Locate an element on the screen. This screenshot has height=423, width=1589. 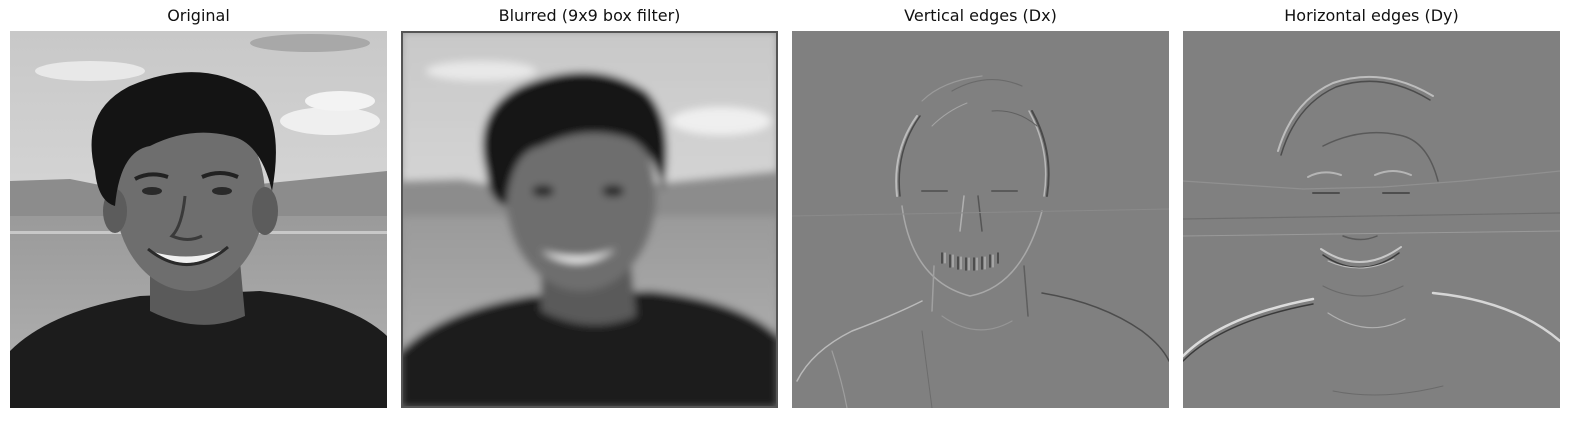
panel-title-horizontal-edges: Horizontal edges (Dy) is located at coordinates (1371, 15).